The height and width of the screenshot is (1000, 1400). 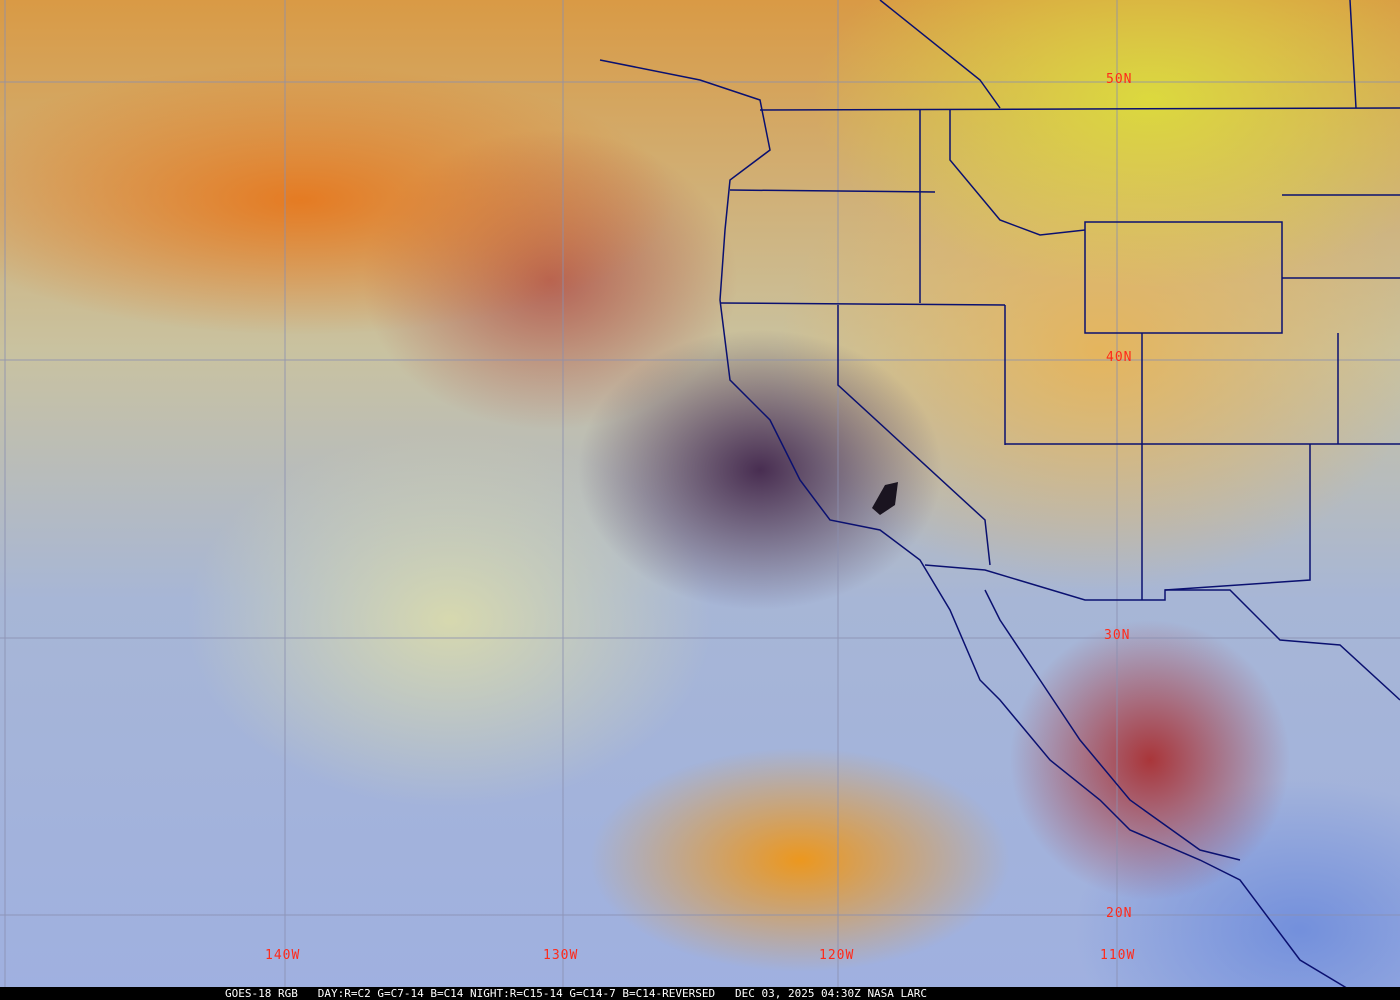 What do you see at coordinates (1183, 277) in the screenshot?
I see `montana-wyoming` at bounding box center [1183, 277].